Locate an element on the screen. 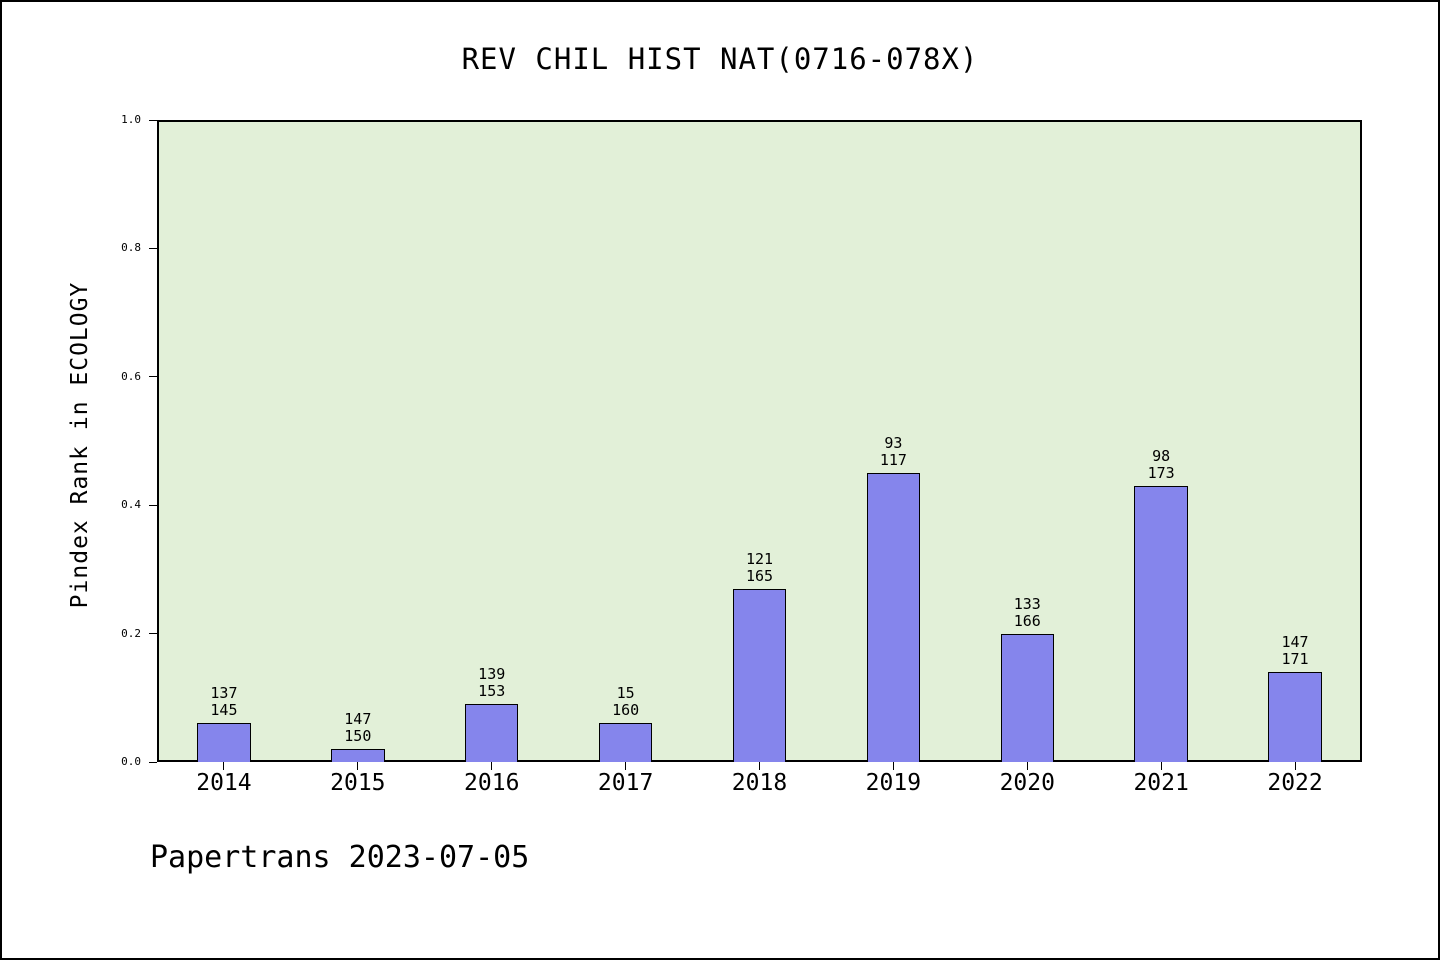 This screenshot has height=960, width=1440. x-tick-label: 2017 is located at coordinates (625, 783).